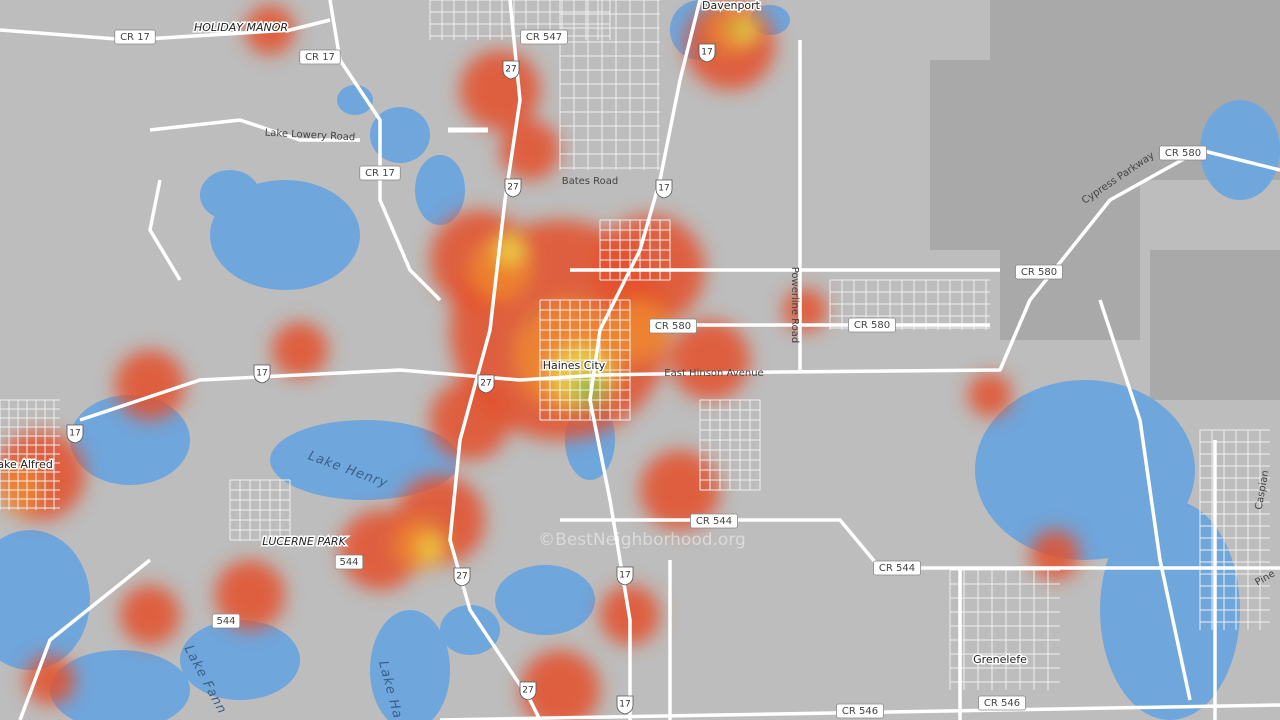  I want to click on road-label: Lake Lowery Road, so click(309, 136).